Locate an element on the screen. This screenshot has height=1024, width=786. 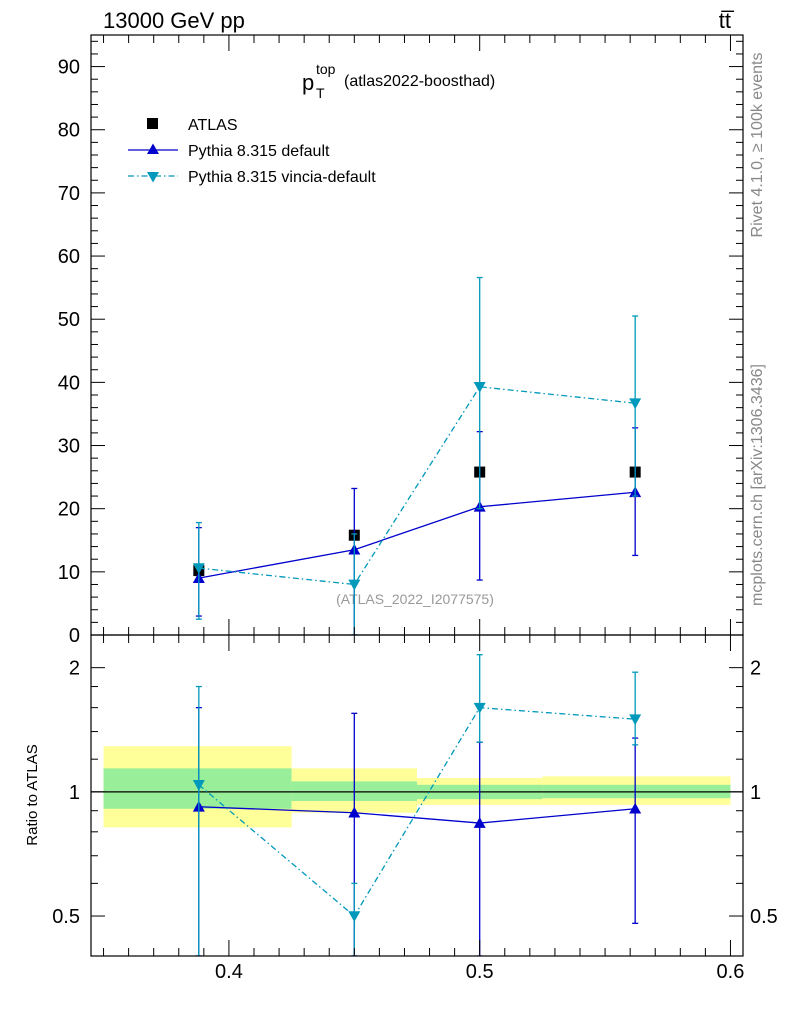
ratio-ylabel: Ratio to ATLAS is located at coordinates (32, 794).